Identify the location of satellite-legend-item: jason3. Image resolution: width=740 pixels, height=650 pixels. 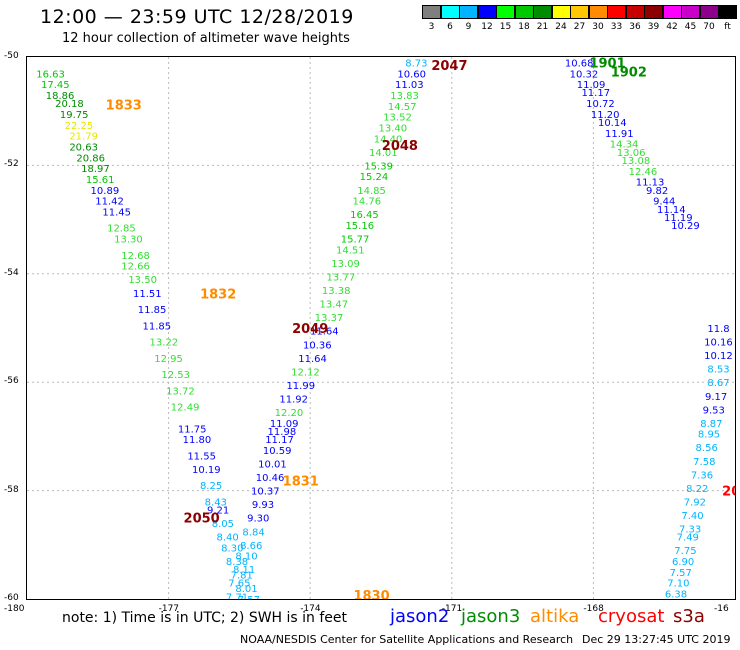
(491, 616).